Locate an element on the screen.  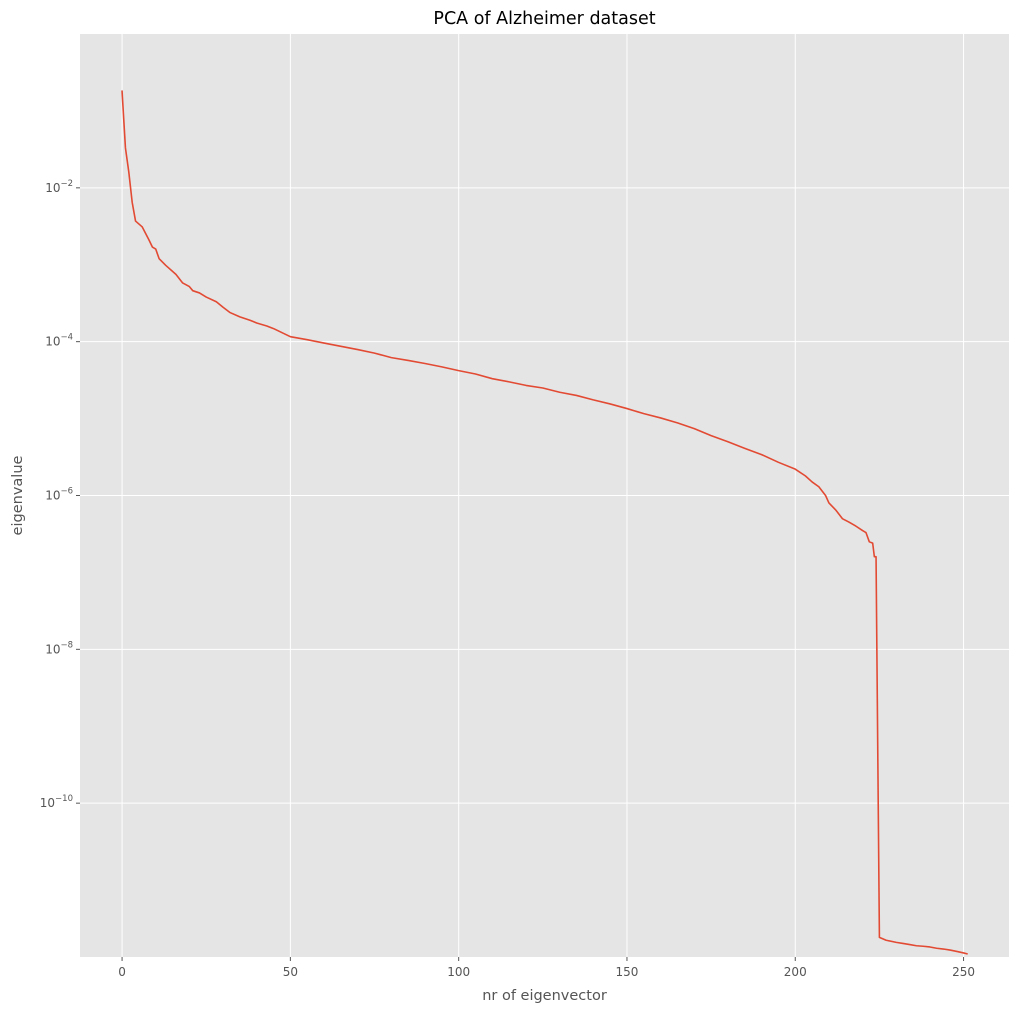
x-tick-label: 50 is located at coordinates (290, 972).